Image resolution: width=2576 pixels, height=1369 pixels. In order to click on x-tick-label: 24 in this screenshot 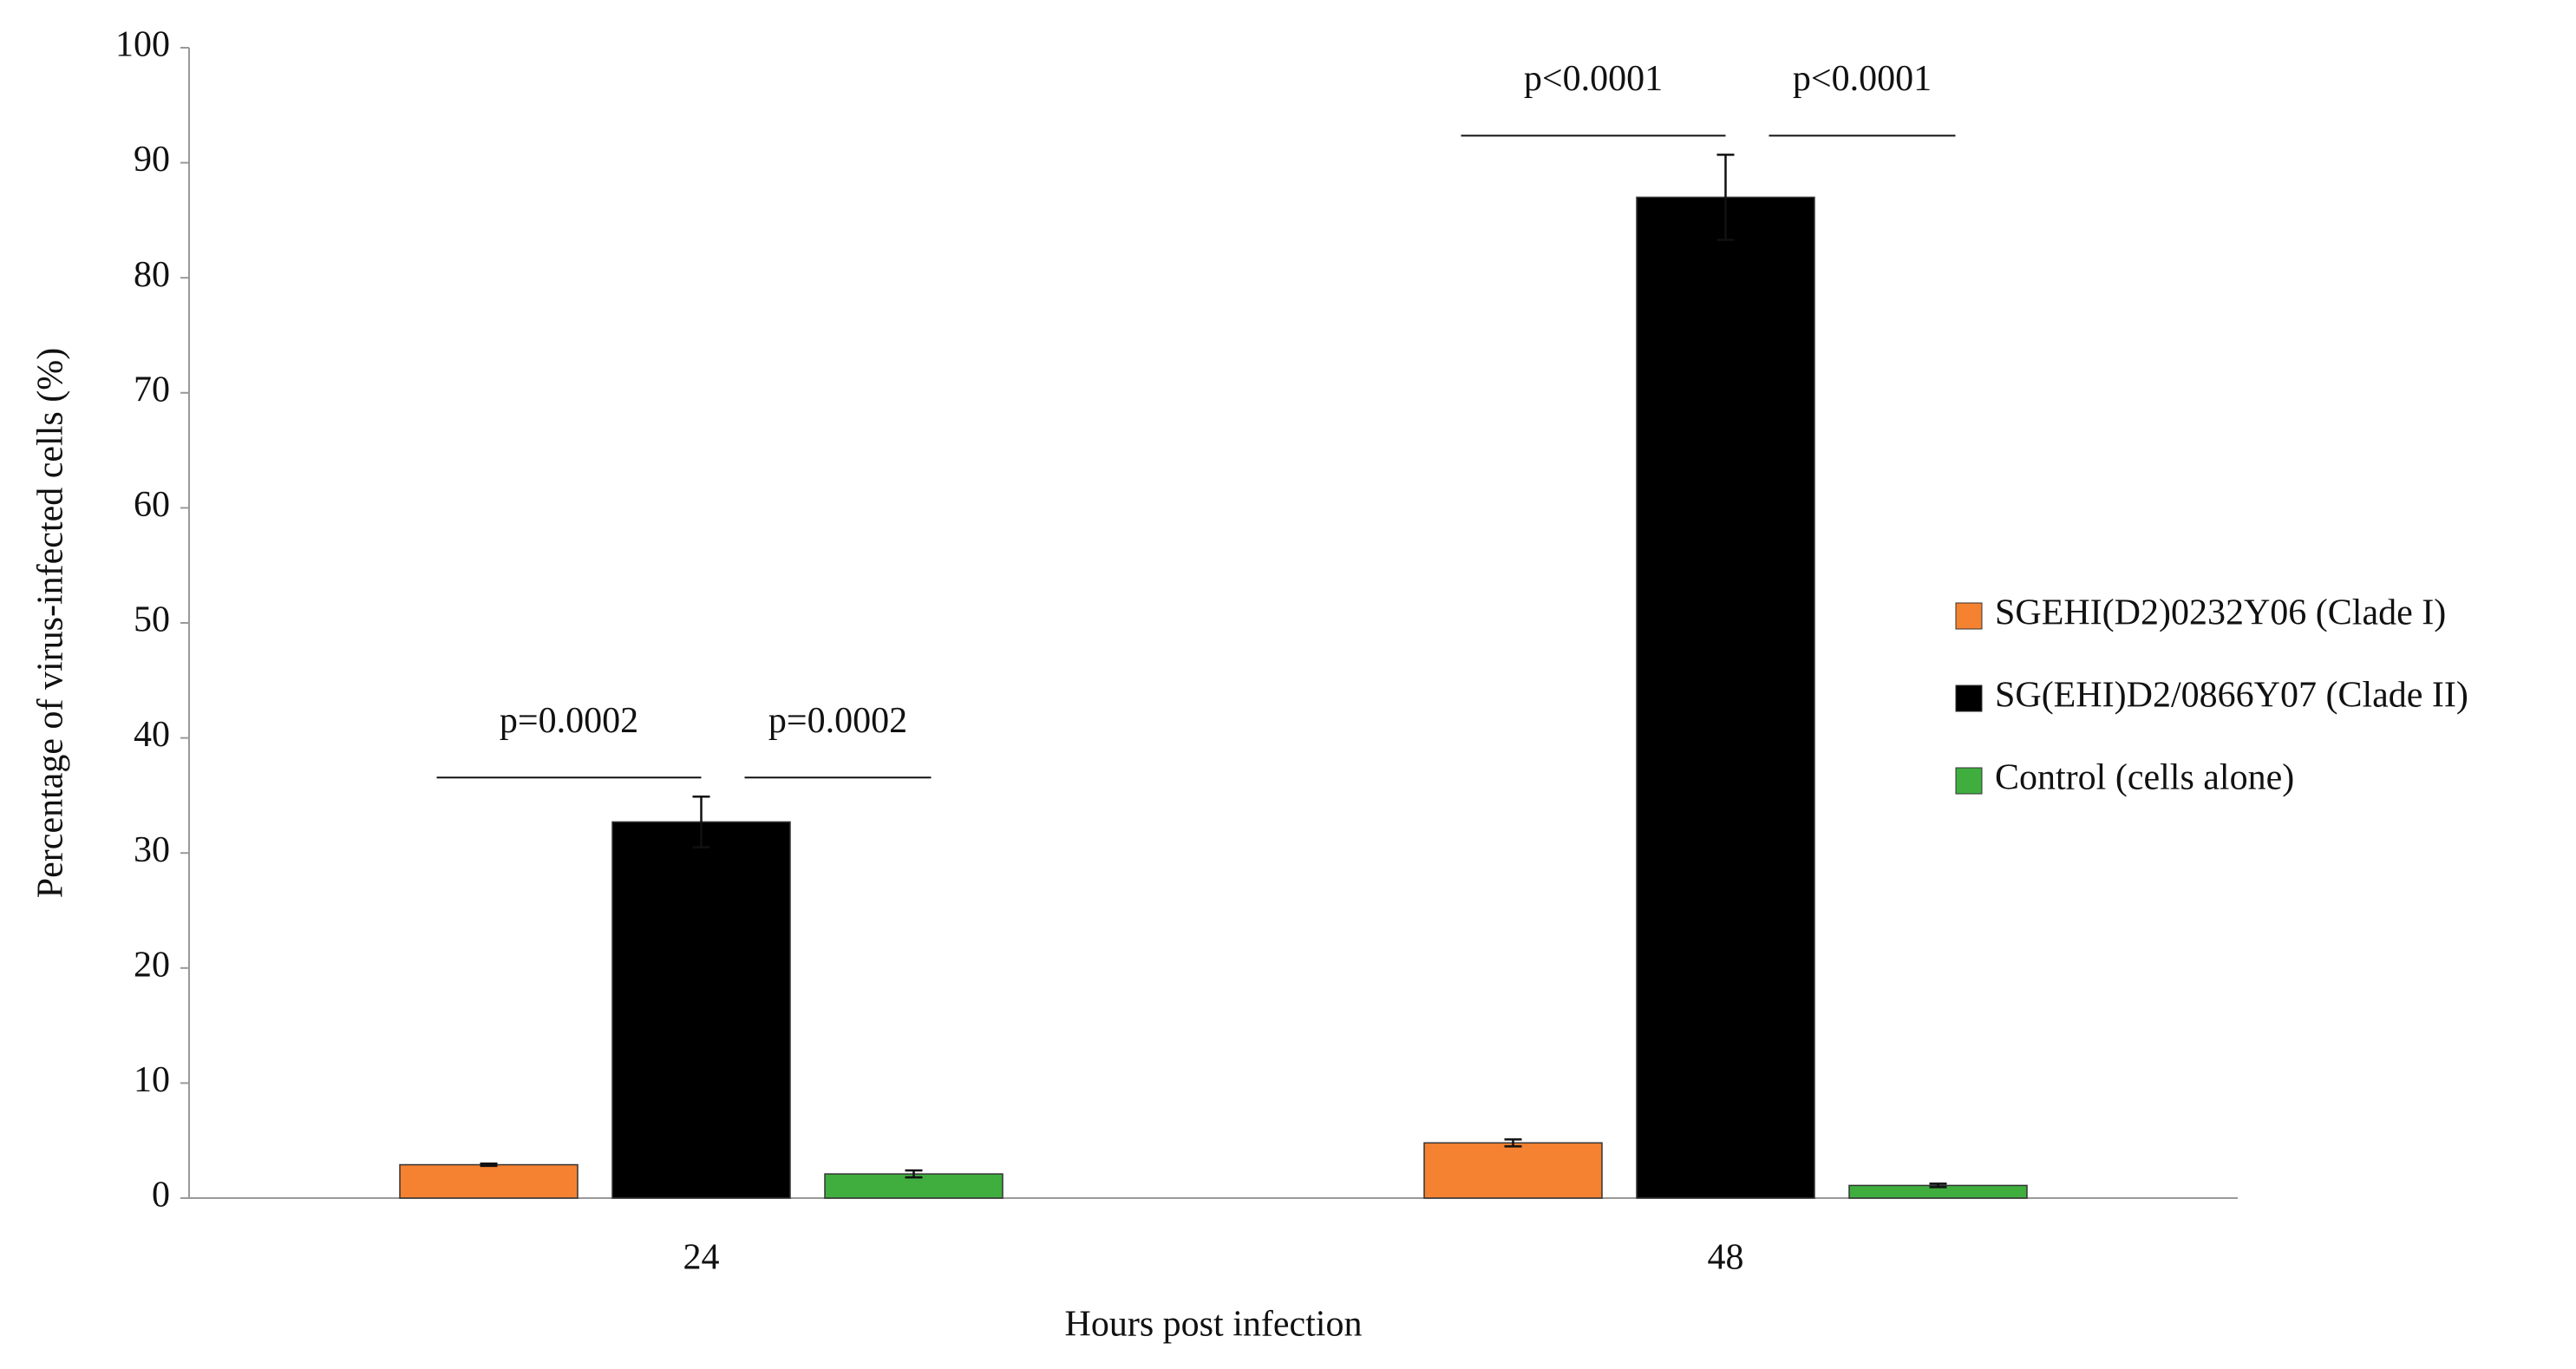, I will do `click(701, 1258)`.